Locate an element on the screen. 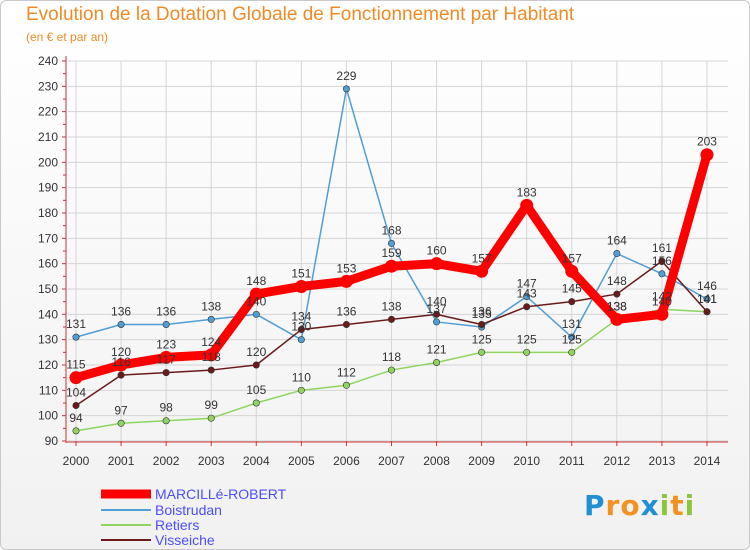 The image size is (750, 550). data-label: 134 is located at coordinates (301, 317).